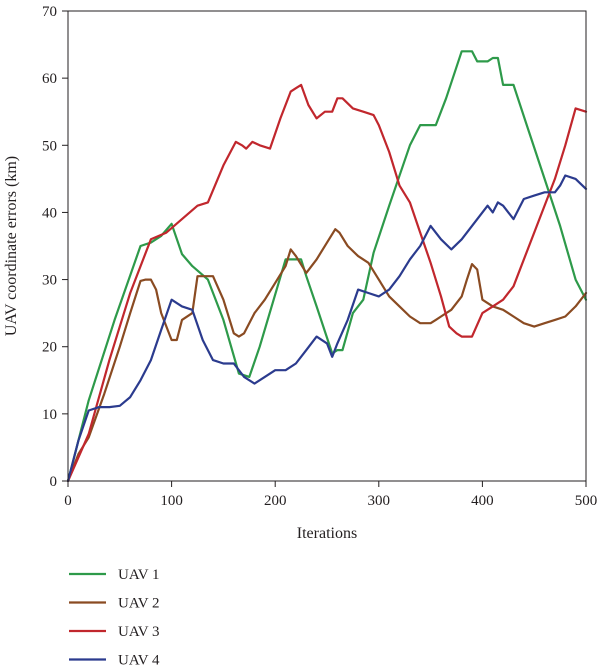  What do you see at coordinates (275, 501) in the screenshot?
I see `x-tick-label: 200` at bounding box center [275, 501].